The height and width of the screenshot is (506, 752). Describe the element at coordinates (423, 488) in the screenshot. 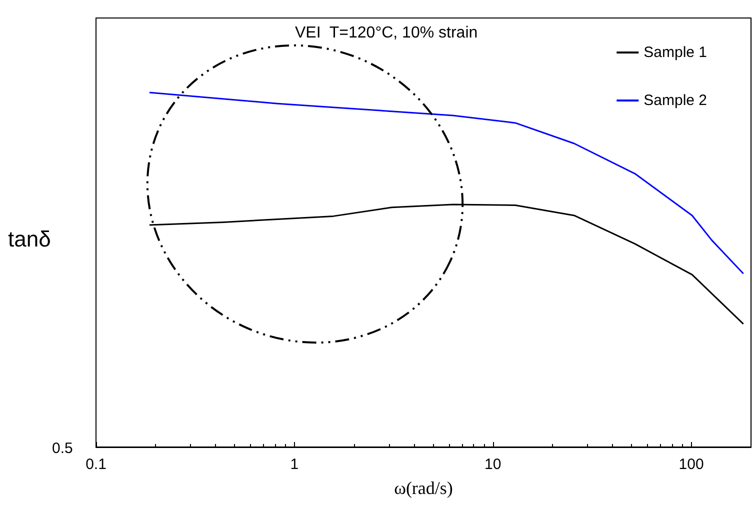

I see `x-axis-title: ω(rad/s)` at that location.